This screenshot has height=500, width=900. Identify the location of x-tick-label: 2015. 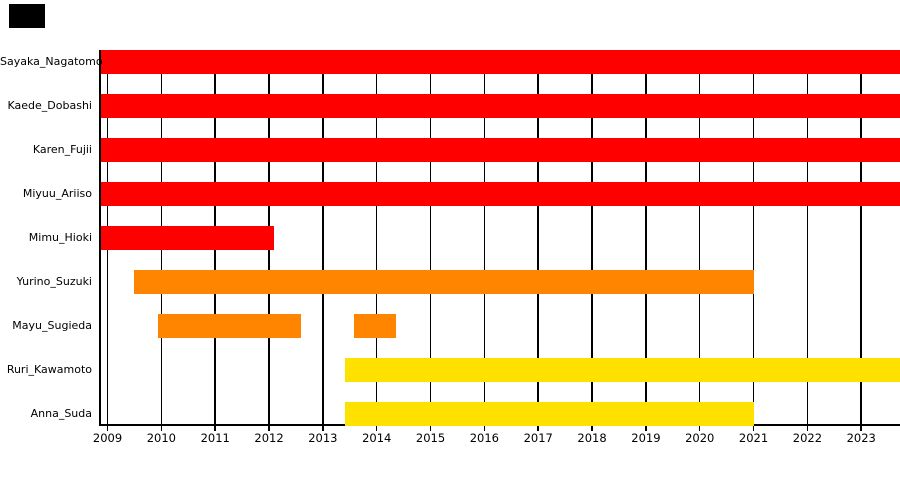
(430, 438).